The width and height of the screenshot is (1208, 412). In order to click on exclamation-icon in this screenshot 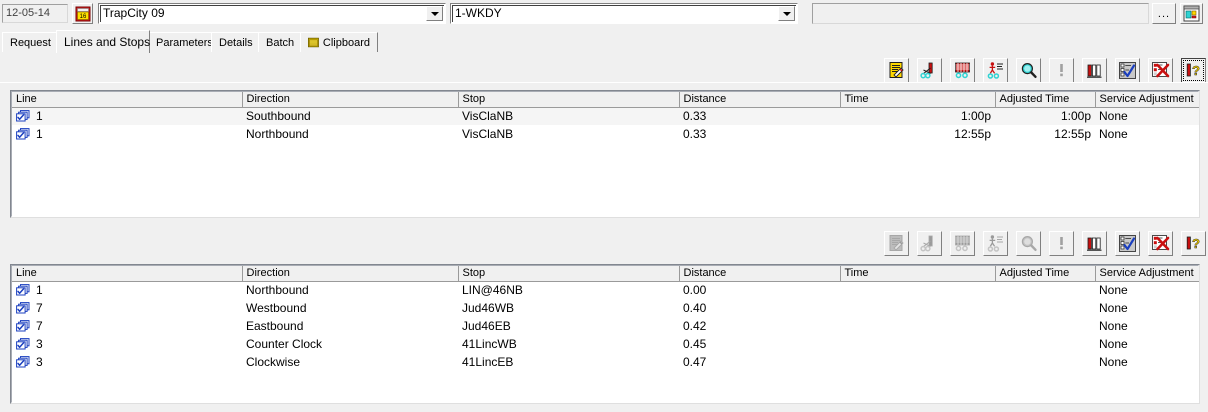, I will do `click(1061, 243)`.